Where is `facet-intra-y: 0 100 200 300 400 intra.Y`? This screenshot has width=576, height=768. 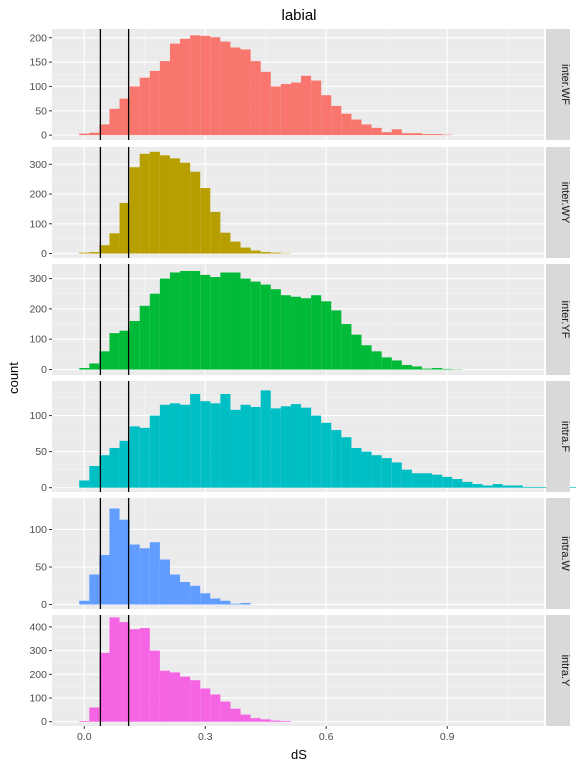
facet-intra-y: 0 100 200 300 400 intra.Y is located at coordinates (300, 671).